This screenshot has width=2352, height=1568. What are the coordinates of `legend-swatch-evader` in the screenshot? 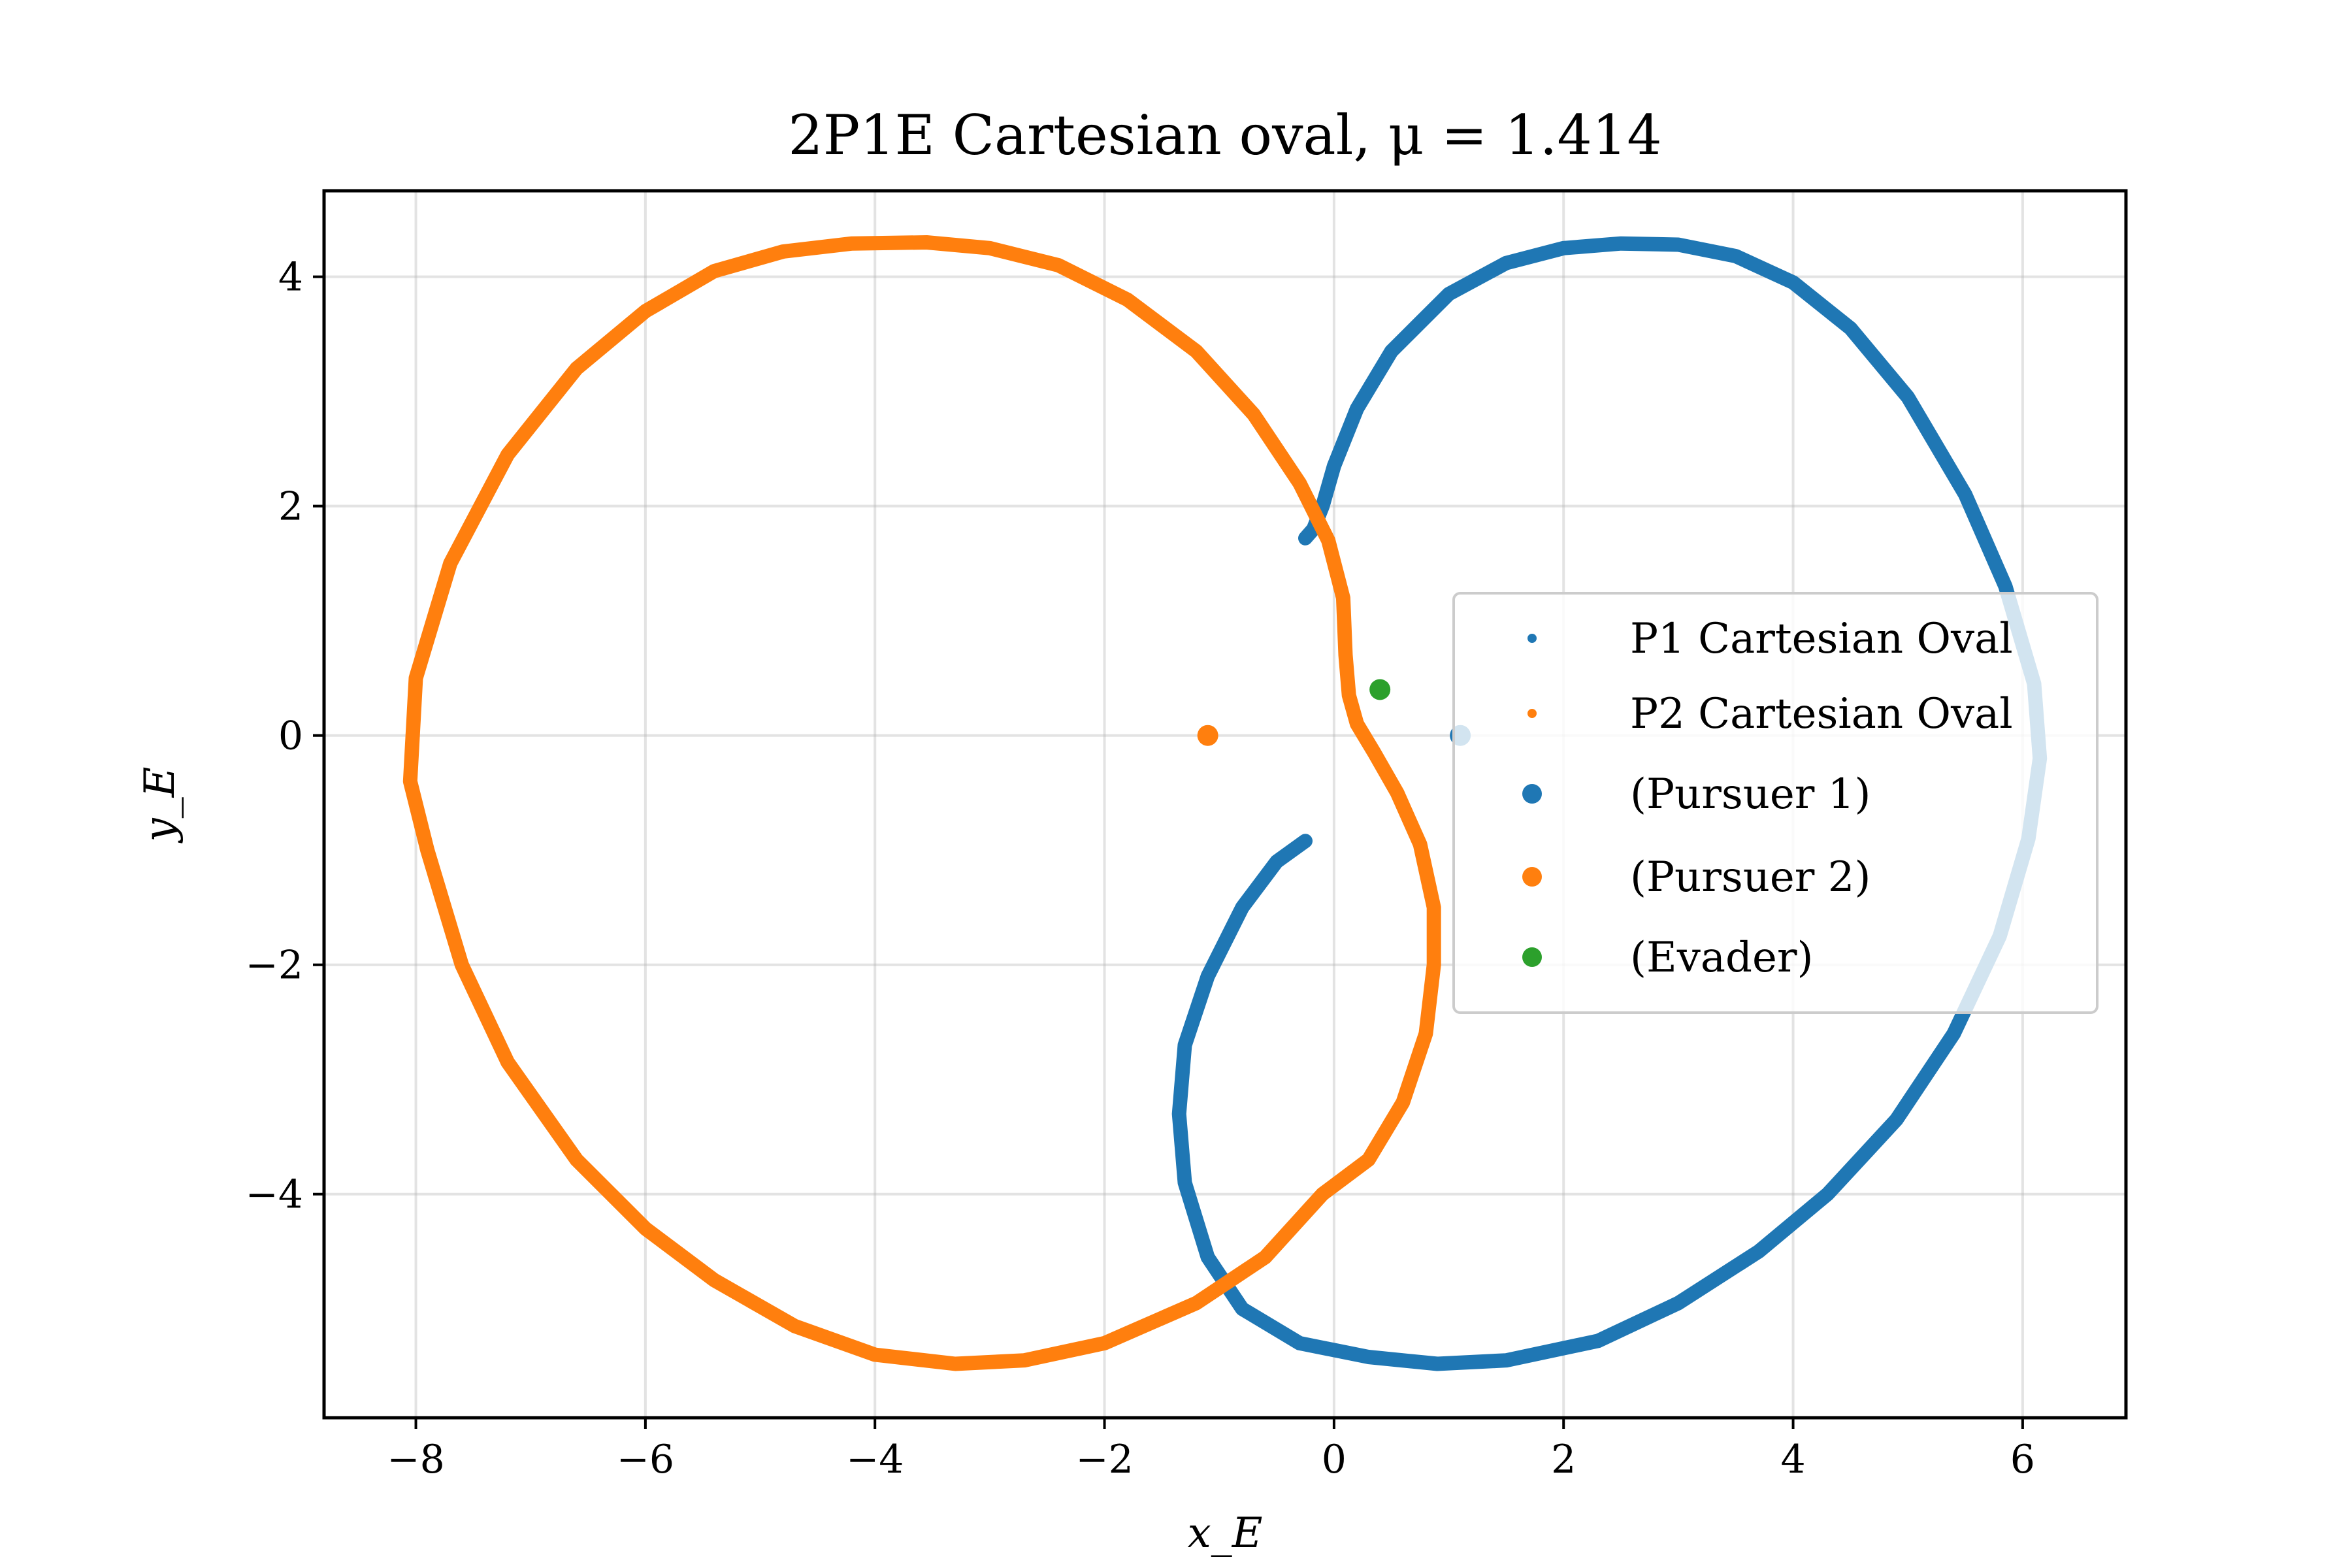 It's located at (1532, 957).